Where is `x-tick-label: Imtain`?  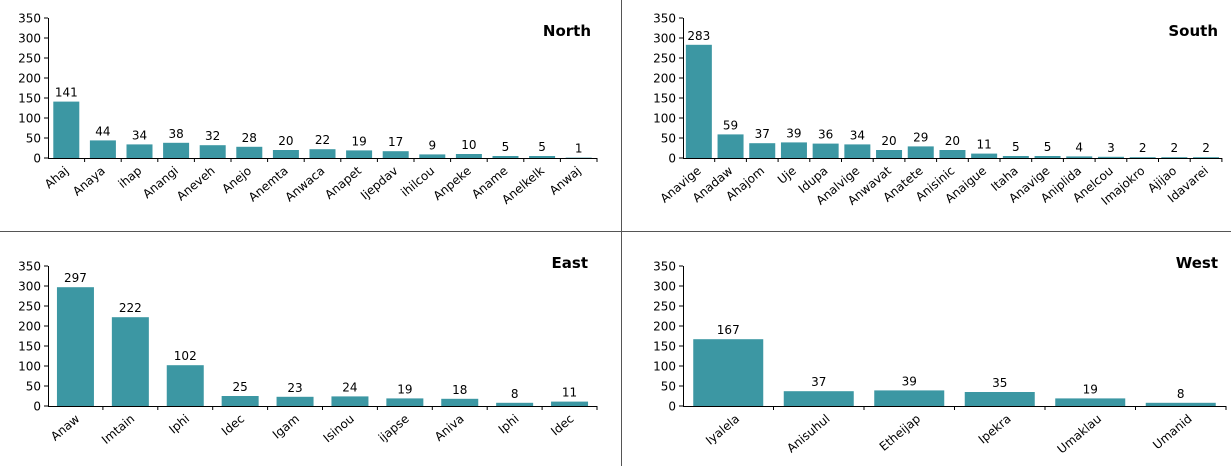
x-tick-label: Imtain is located at coordinates (118, 429).